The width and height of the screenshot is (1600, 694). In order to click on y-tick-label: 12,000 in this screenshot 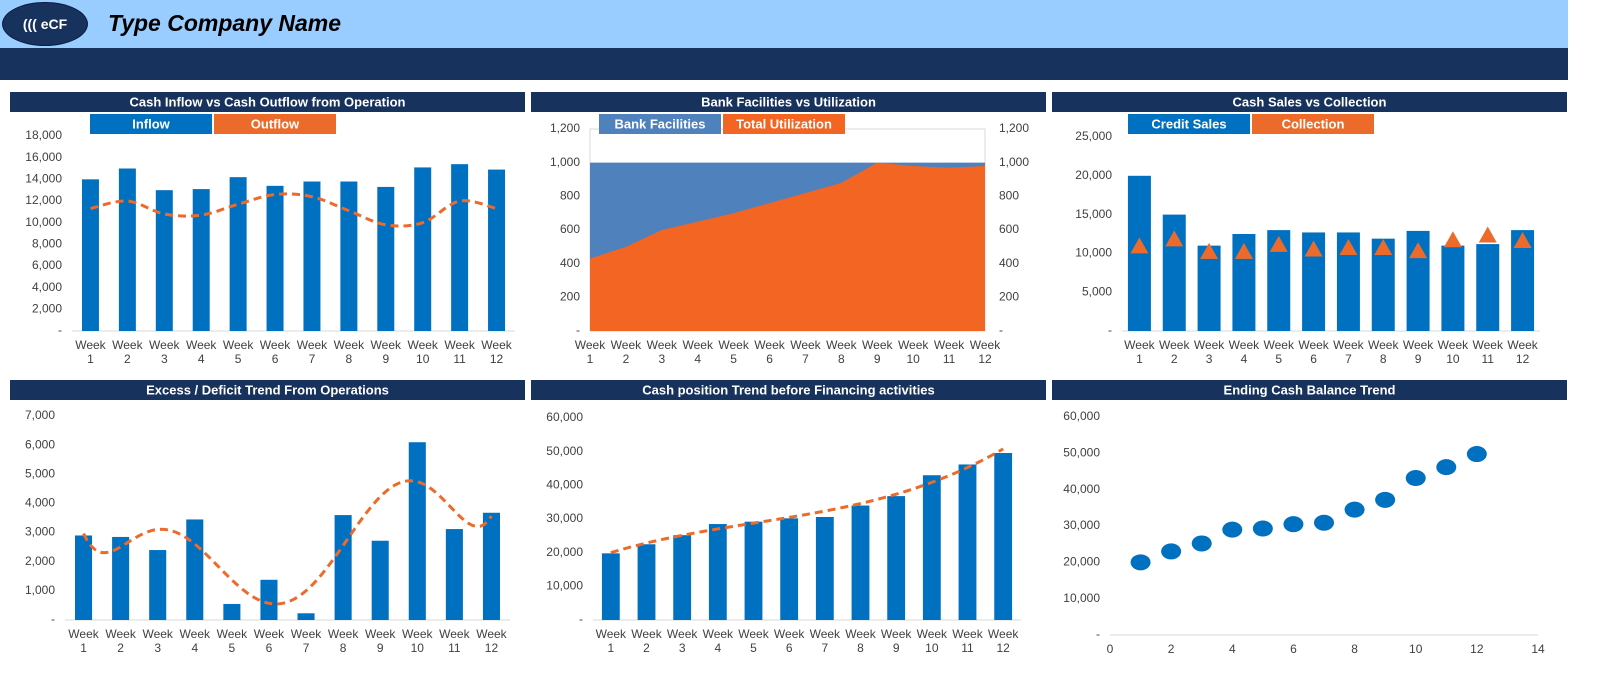, I will do `click(43, 200)`.